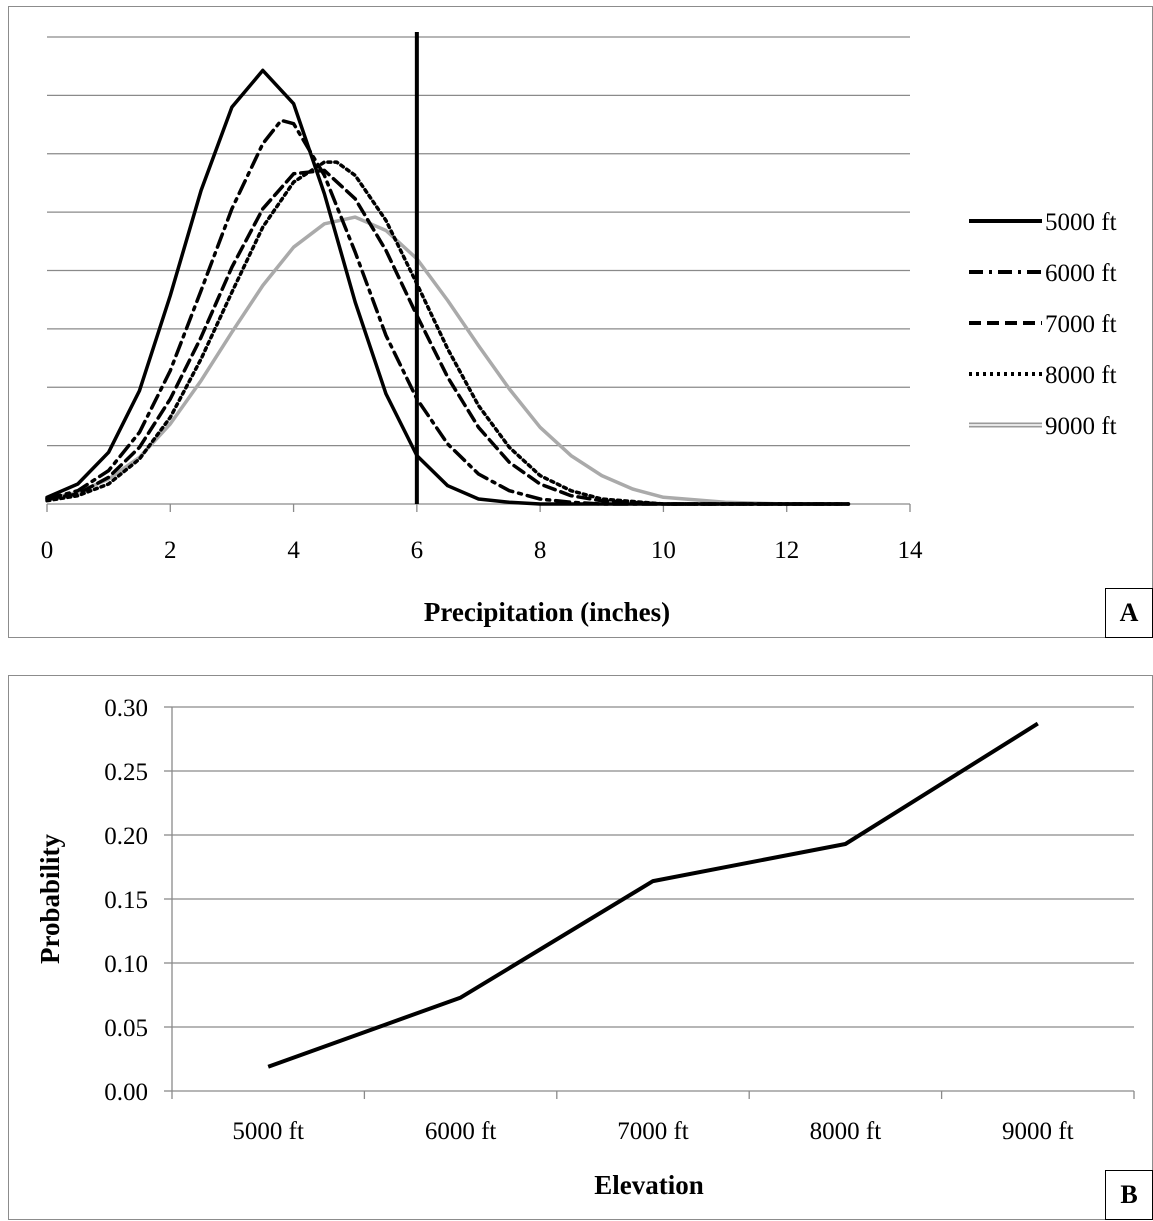 The height and width of the screenshot is (1221, 1153). Describe the element at coordinates (126, 900) in the screenshot. I see `y-tick-label: 0.15` at that location.